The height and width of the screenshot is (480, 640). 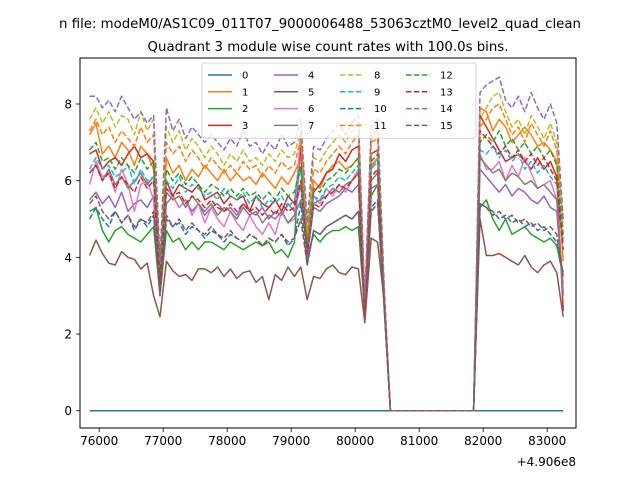 What do you see at coordinates (311, 126) in the screenshot?
I see `legend-label-7: 7` at bounding box center [311, 126].